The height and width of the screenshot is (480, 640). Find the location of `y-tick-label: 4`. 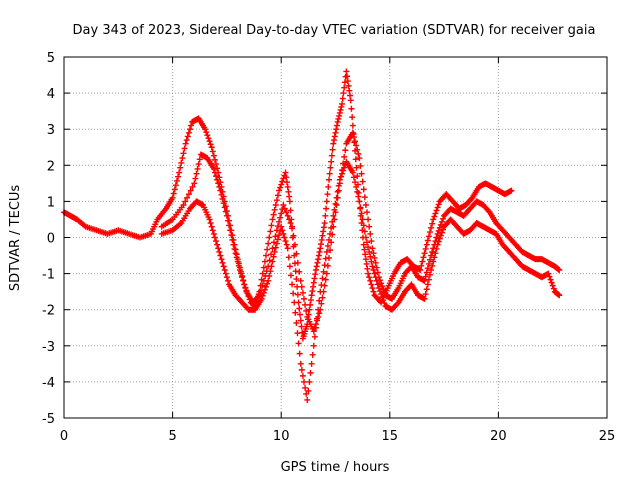

y-tick-label: 4 is located at coordinates (51, 94).